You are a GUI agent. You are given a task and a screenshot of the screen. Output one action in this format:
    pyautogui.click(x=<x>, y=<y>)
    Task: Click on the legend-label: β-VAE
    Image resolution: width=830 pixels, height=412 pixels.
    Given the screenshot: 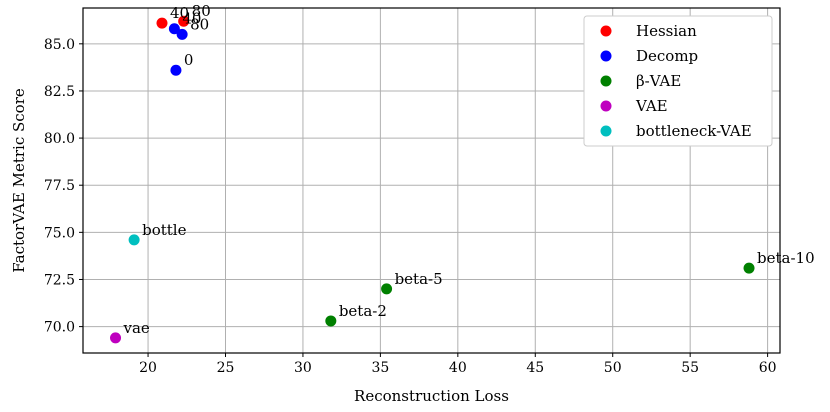 What is the action you would take?
    pyautogui.click(x=658, y=81)
    